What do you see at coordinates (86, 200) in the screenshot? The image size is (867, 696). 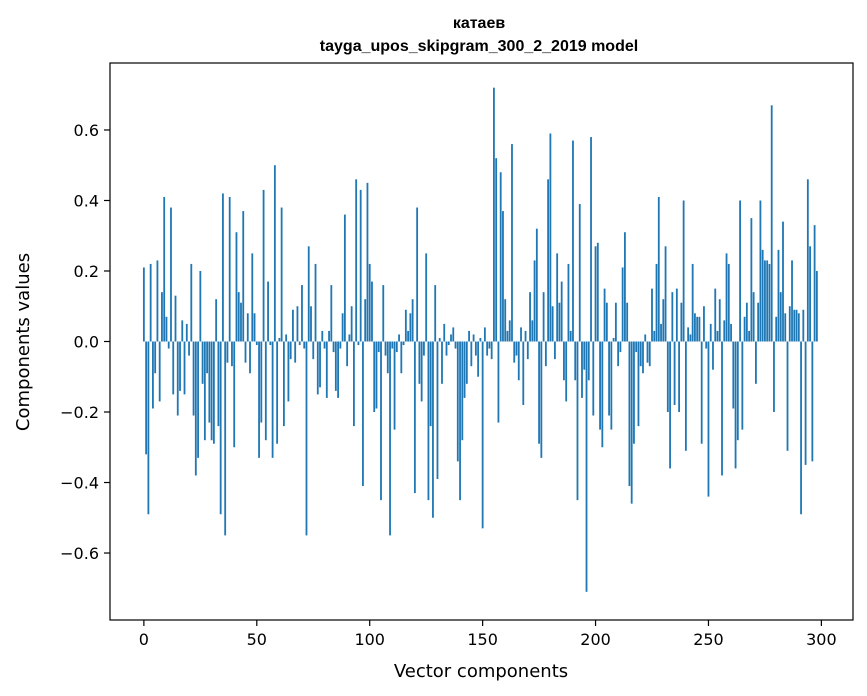 I see `y-tick-label: 0.4` at bounding box center [86, 200].